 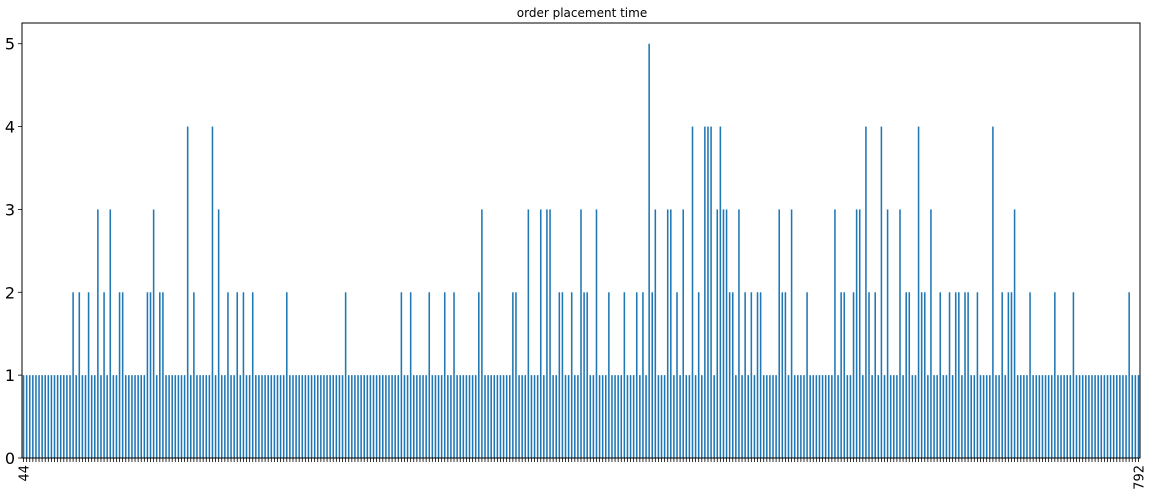 What do you see at coordinates (10, 127) in the screenshot?
I see `y-tick-label: 4` at bounding box center [10, 127].